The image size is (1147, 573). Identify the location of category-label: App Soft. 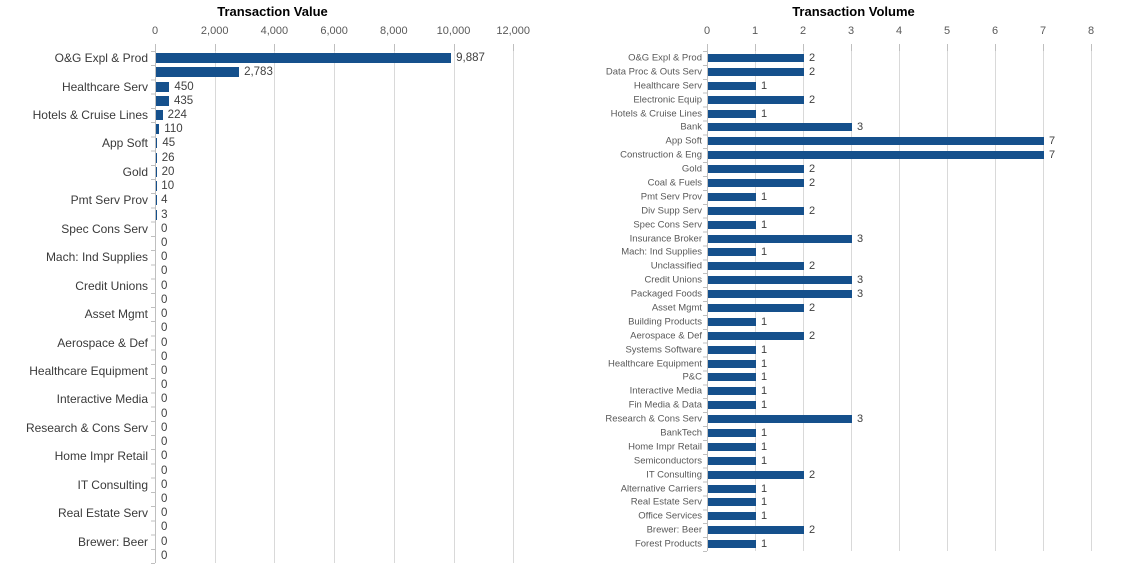
(683, 141).